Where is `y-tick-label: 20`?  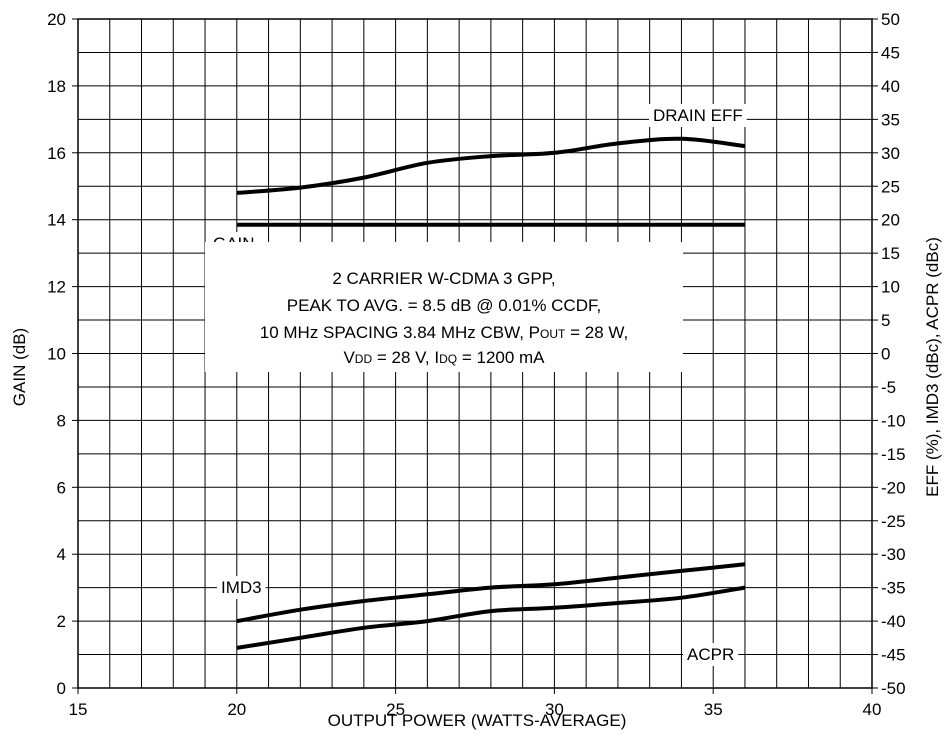
y-tick-label: 20 is located at coordinates (56, 19).